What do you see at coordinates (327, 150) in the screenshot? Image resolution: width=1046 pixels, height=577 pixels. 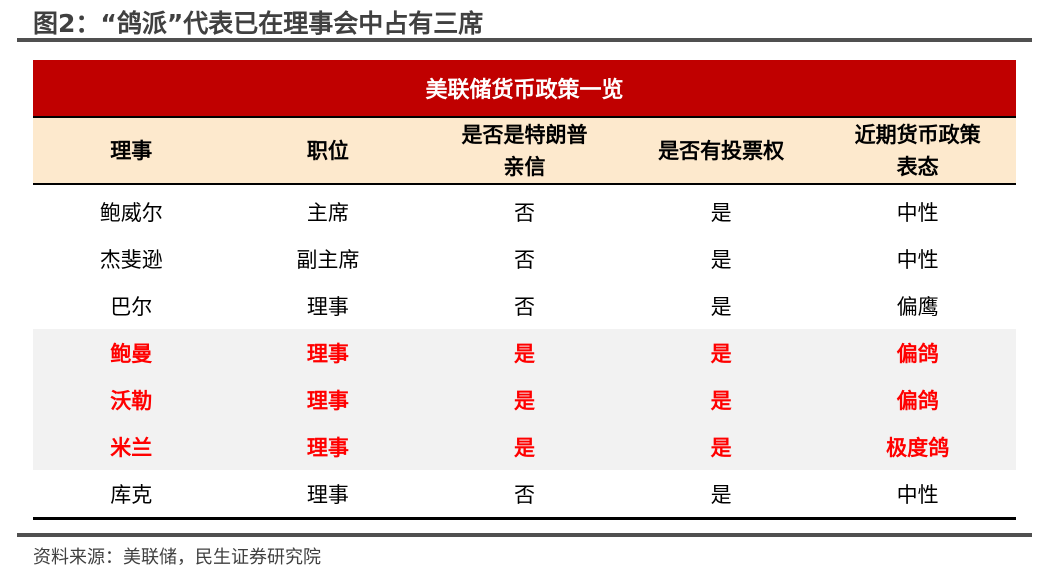 I see `header-cell: 职位` at bounding box center [327, 150].